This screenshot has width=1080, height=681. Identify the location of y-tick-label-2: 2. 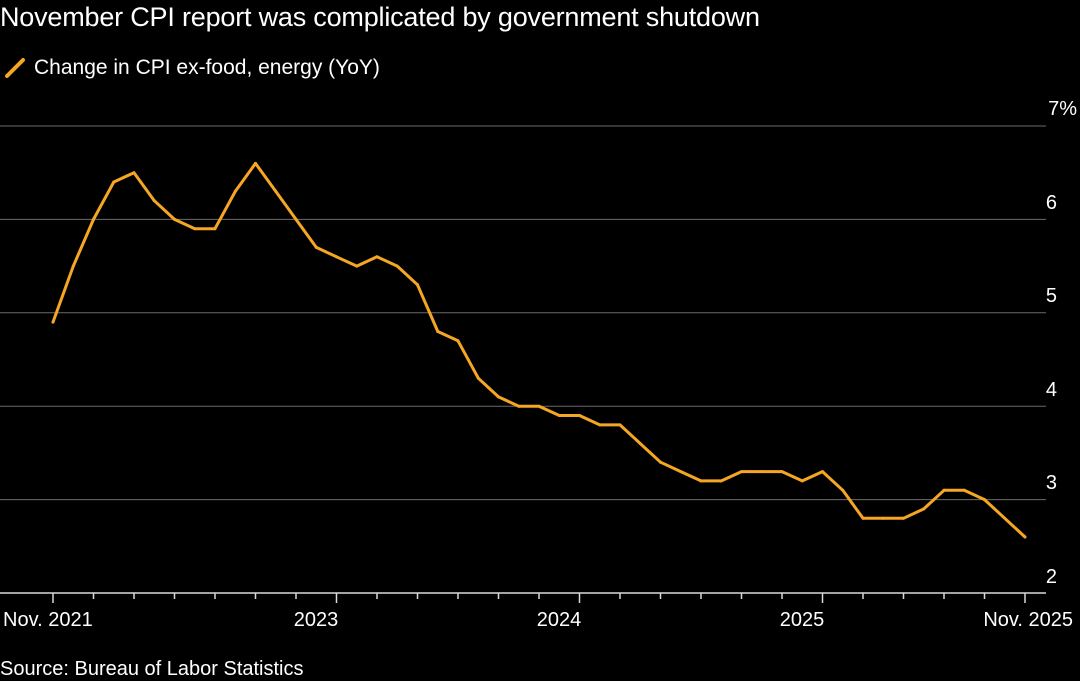
(1051, 577).